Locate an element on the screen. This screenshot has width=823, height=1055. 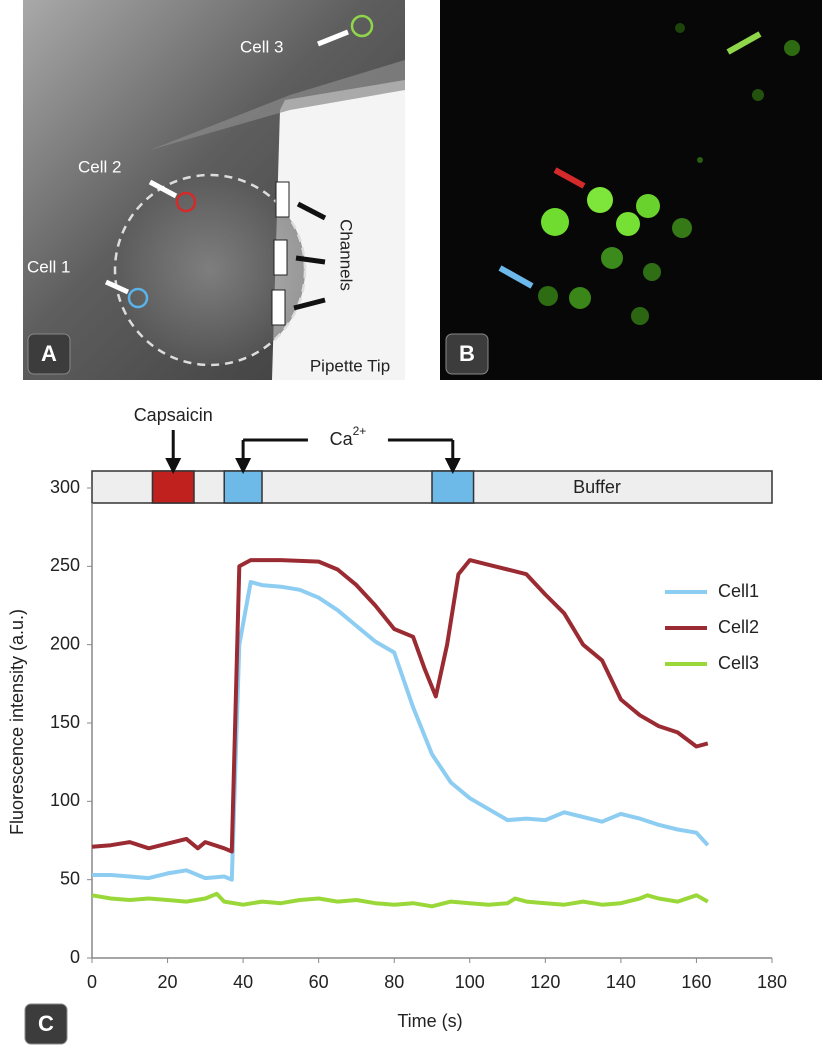
cell1-marker is located at coordinates (138, 298).